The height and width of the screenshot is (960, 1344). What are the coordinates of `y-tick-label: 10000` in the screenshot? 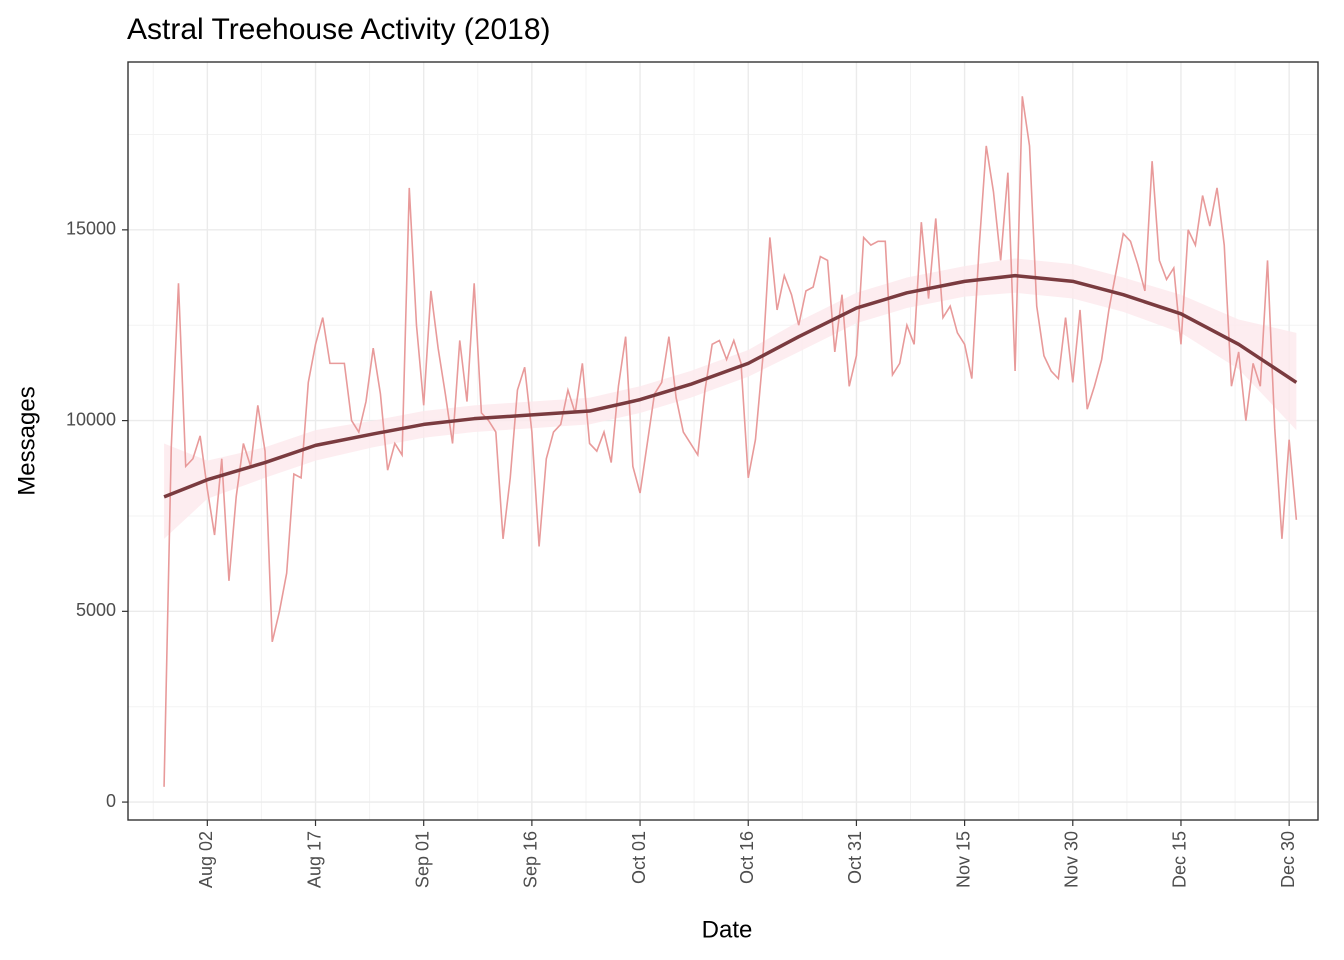 It's located at (91, 419).